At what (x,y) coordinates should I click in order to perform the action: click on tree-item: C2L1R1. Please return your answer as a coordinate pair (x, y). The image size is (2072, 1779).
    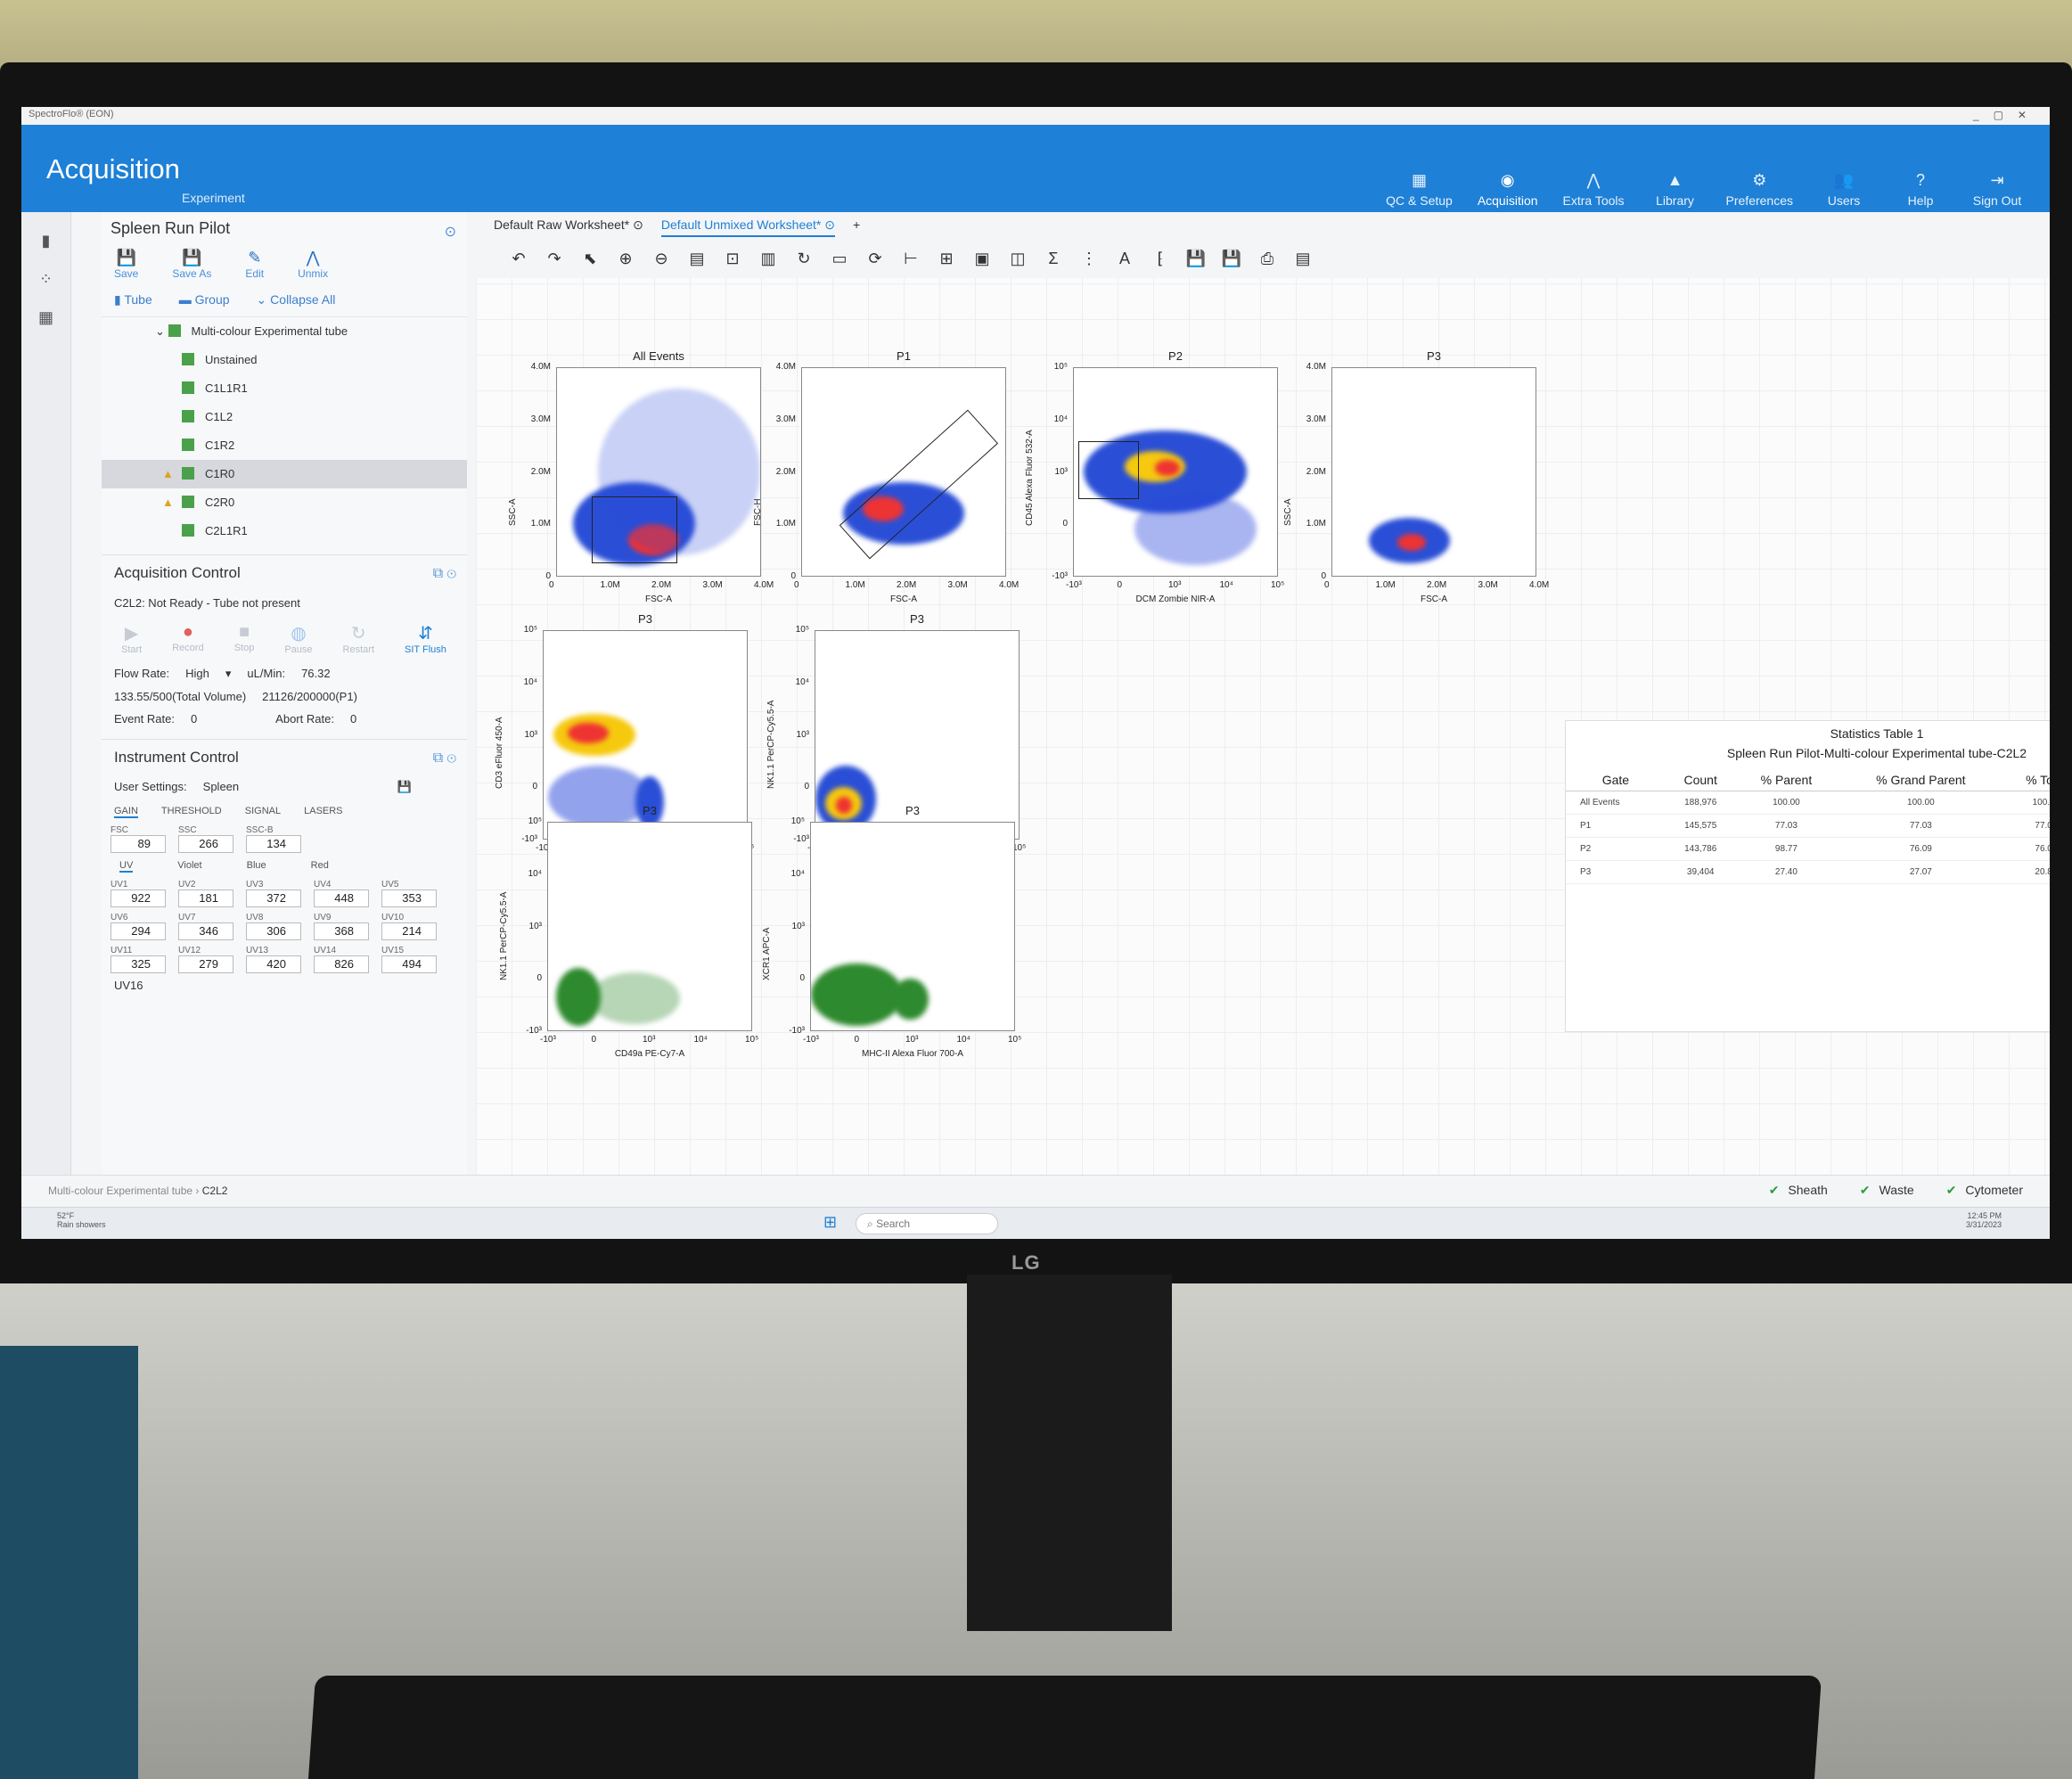
    Looking at the image, I should click on (284, 531).